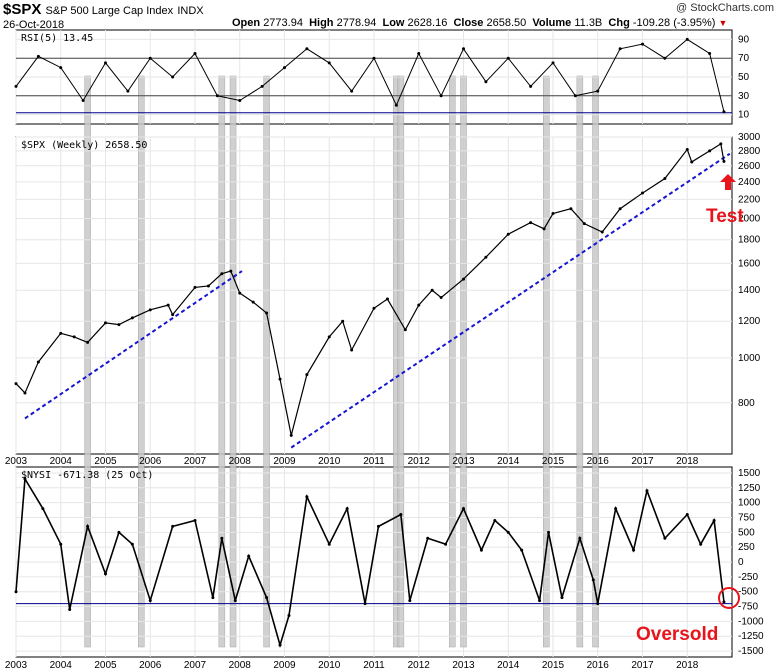 The image size is (780, 672). I want to click on x-tick-label-price: 2014, so click(508, 461).